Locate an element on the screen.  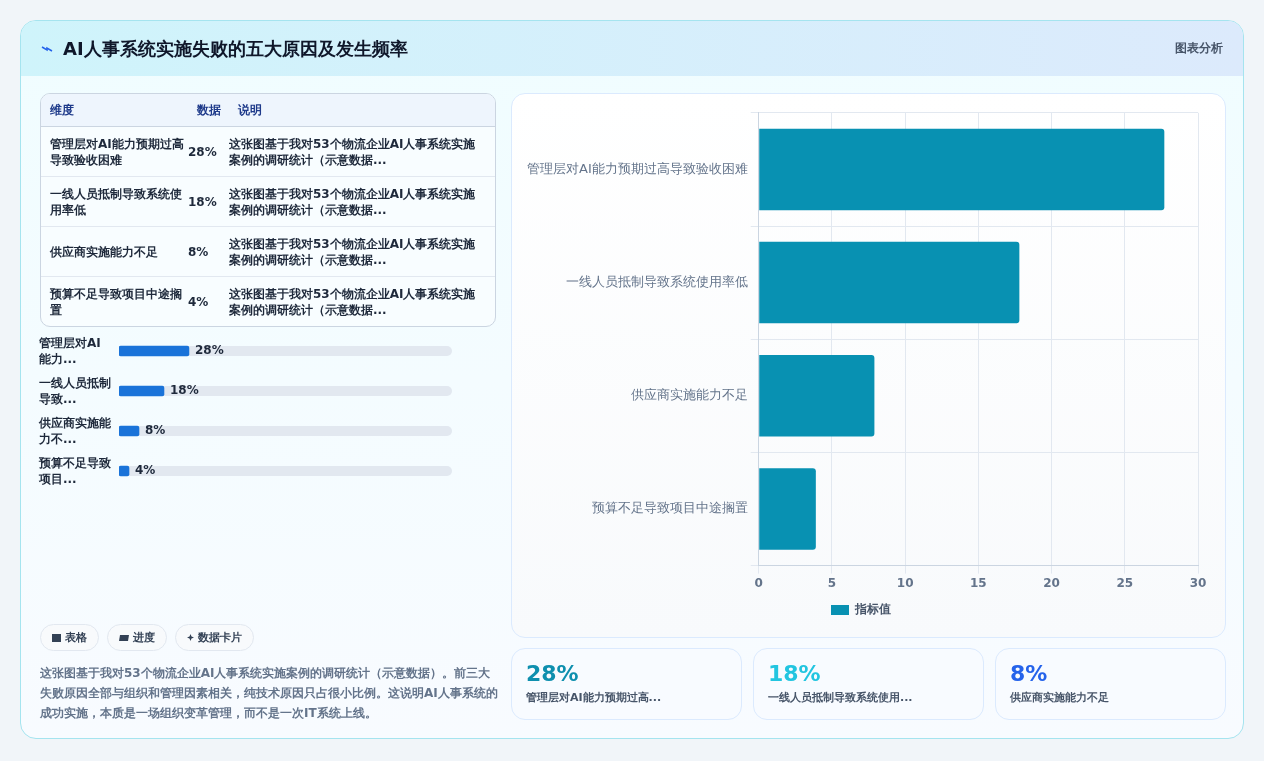
text: 表格 is located at coordinates (76, 637).